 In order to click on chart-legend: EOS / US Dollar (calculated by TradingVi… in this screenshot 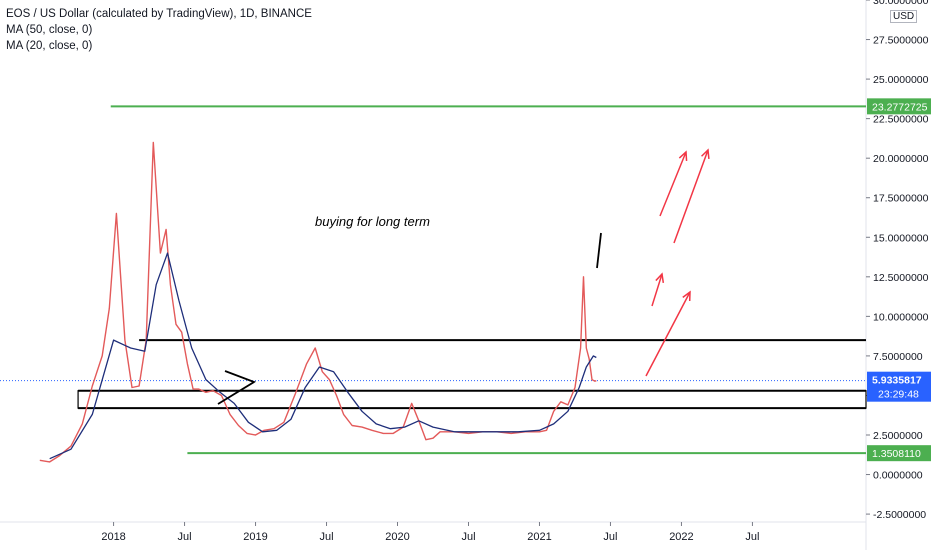, I will do `click(159, 30)`.